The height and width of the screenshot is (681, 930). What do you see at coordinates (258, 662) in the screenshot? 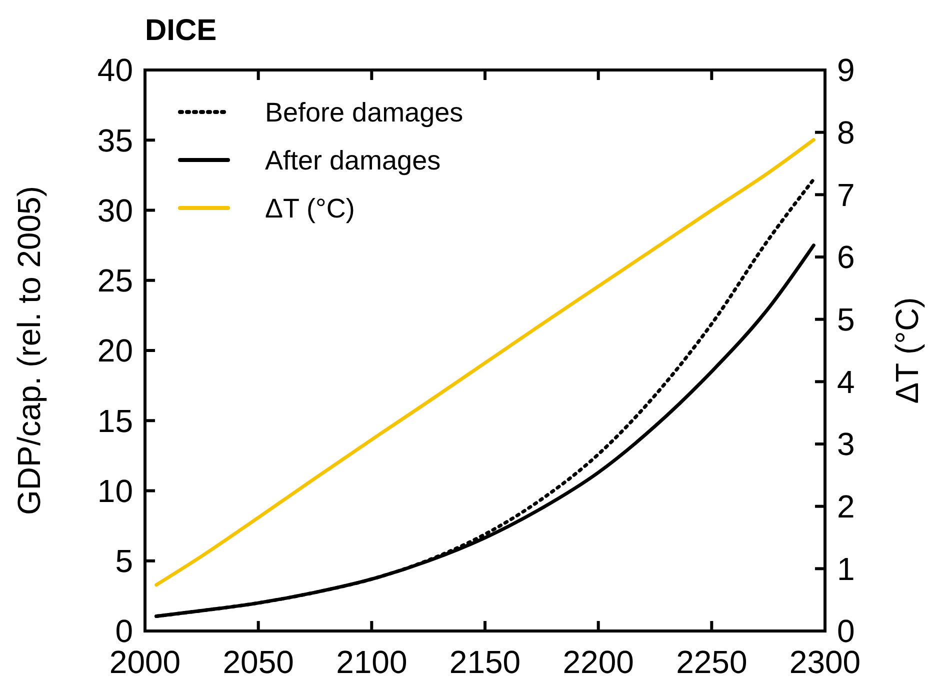
I see `x-tick-label: 2050` at bounding box center [258, 662].